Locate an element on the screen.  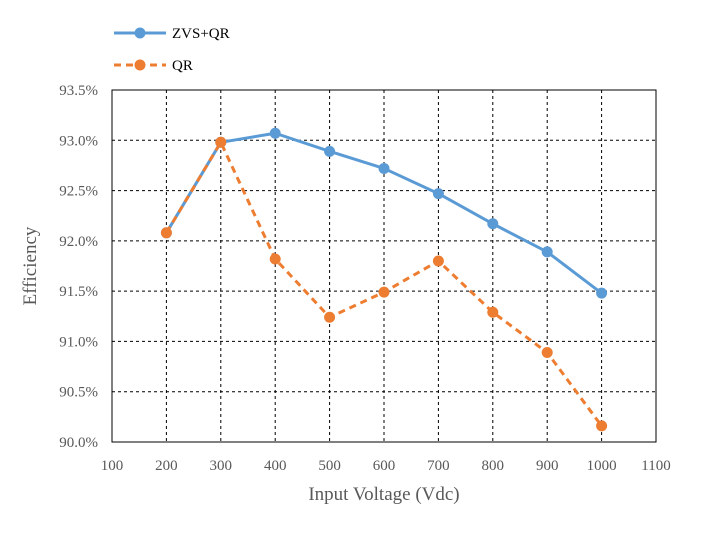
y-tick-label: 93.5% is located at coordinates (78, 91).